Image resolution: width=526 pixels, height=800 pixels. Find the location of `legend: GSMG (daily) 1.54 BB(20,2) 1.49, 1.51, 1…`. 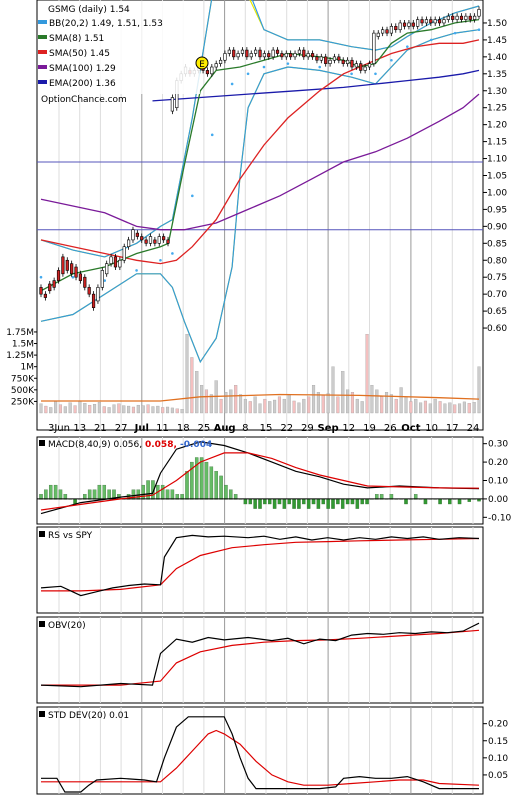

legend: GSMG (daily) 1.54 BB(20,2) 1.49, 1.51, 1… is located at coordinates (119, 47).